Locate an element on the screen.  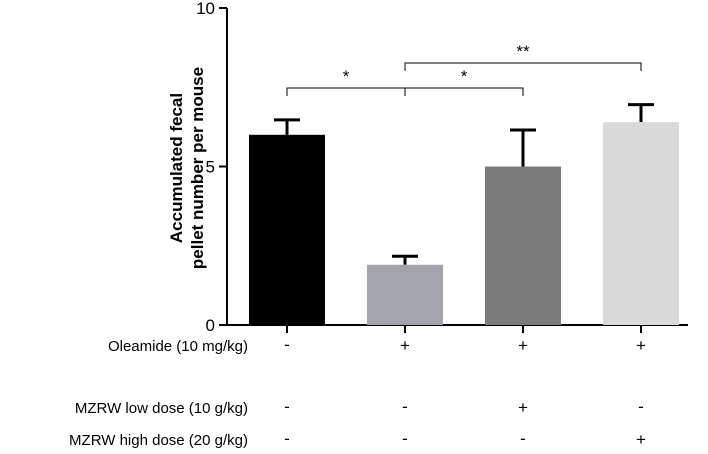
significance-label: ** is located at coordinates (523, 51).